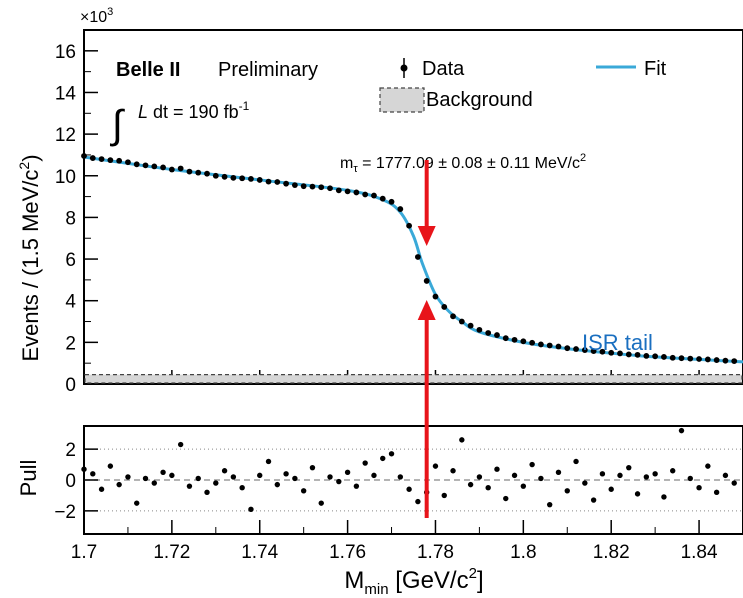 This screenshot has height=598, width=743. What do you see at coordinates (407, 541) in the screenshot?
I see `pull-x-ticks: 1.7 1.72 1.74 1.76 1.78 1.8 1.82 1.84` at bounding box center [407, 541].